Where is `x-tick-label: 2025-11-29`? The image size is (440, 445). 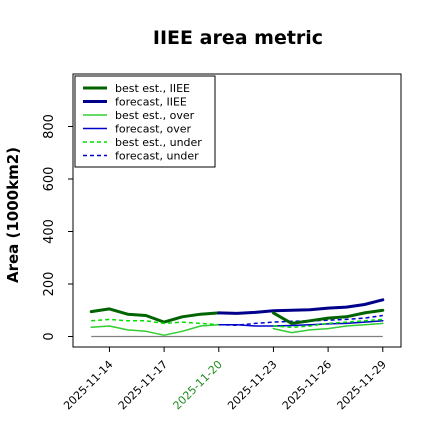
x-tick-label: 2025-11-29 is located at coordinates (361, 385).